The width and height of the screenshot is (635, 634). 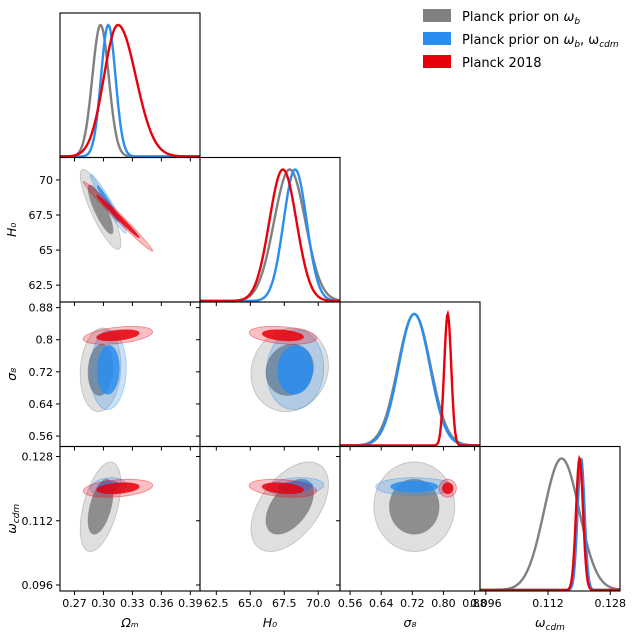 I want to click on x-tick-label: 0.39, so click(x=190, y=603).